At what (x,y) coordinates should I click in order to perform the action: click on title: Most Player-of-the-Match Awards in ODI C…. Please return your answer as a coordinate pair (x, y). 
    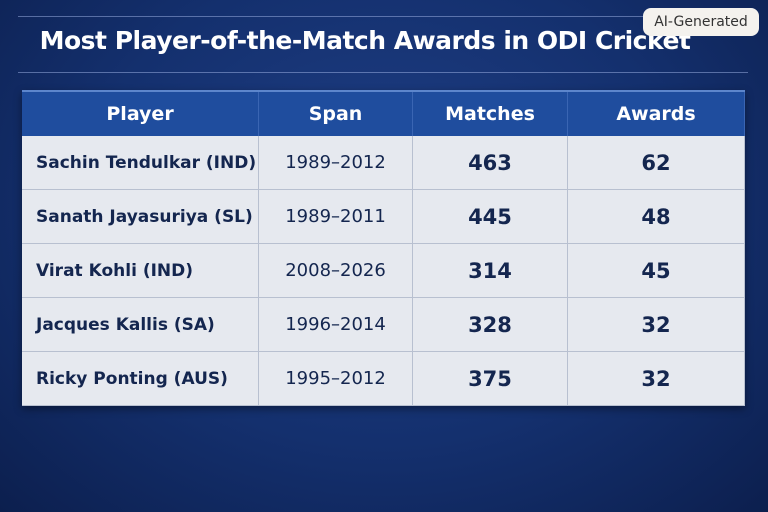
    Looking at the image, I should click on (365, 40).